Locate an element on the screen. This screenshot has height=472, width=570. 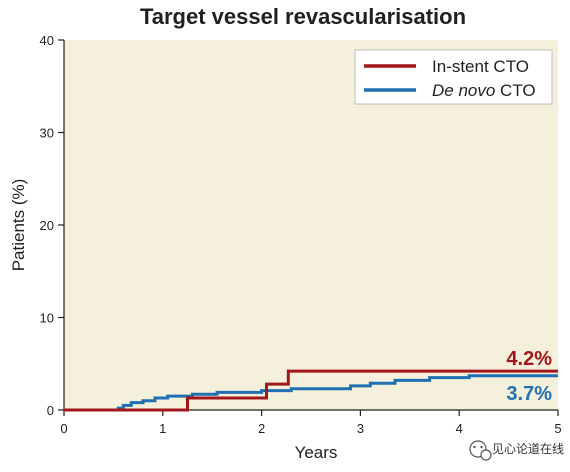
watermark: 见心论道在线 is located at coordinates (516, 450).